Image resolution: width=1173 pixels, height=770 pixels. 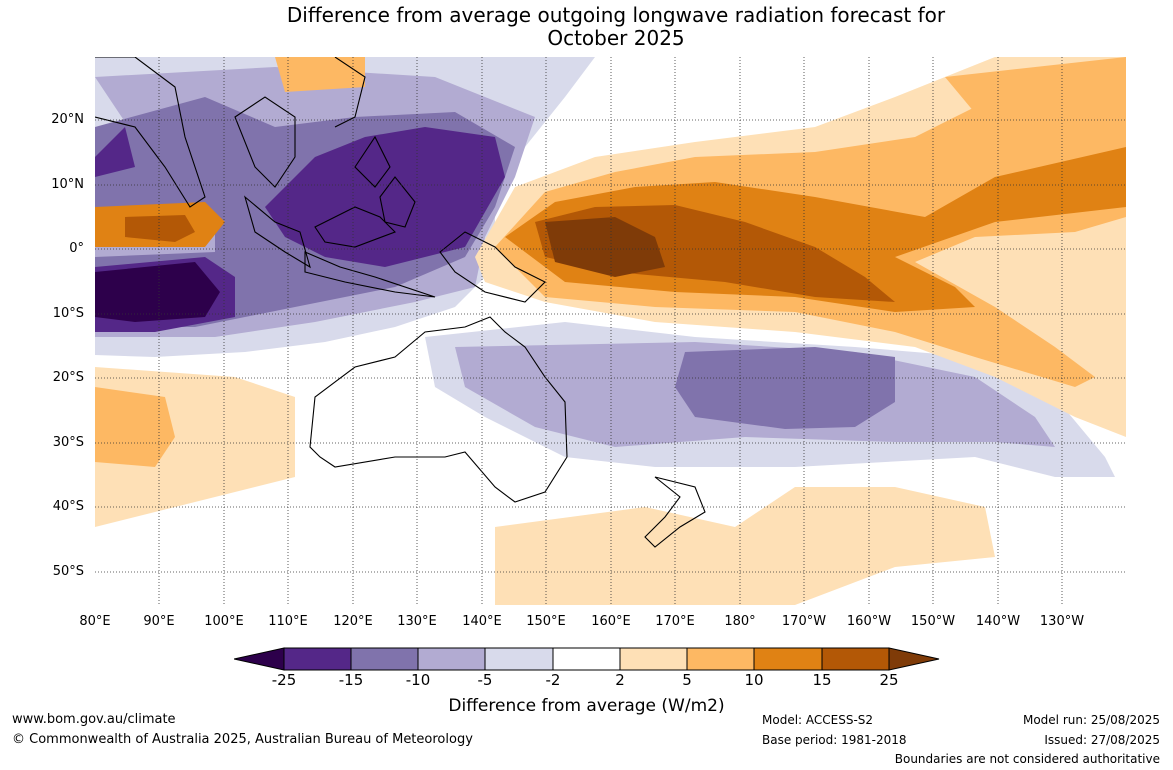 I want to click on lat-label-0: 0°, so click(x=76, y=248).